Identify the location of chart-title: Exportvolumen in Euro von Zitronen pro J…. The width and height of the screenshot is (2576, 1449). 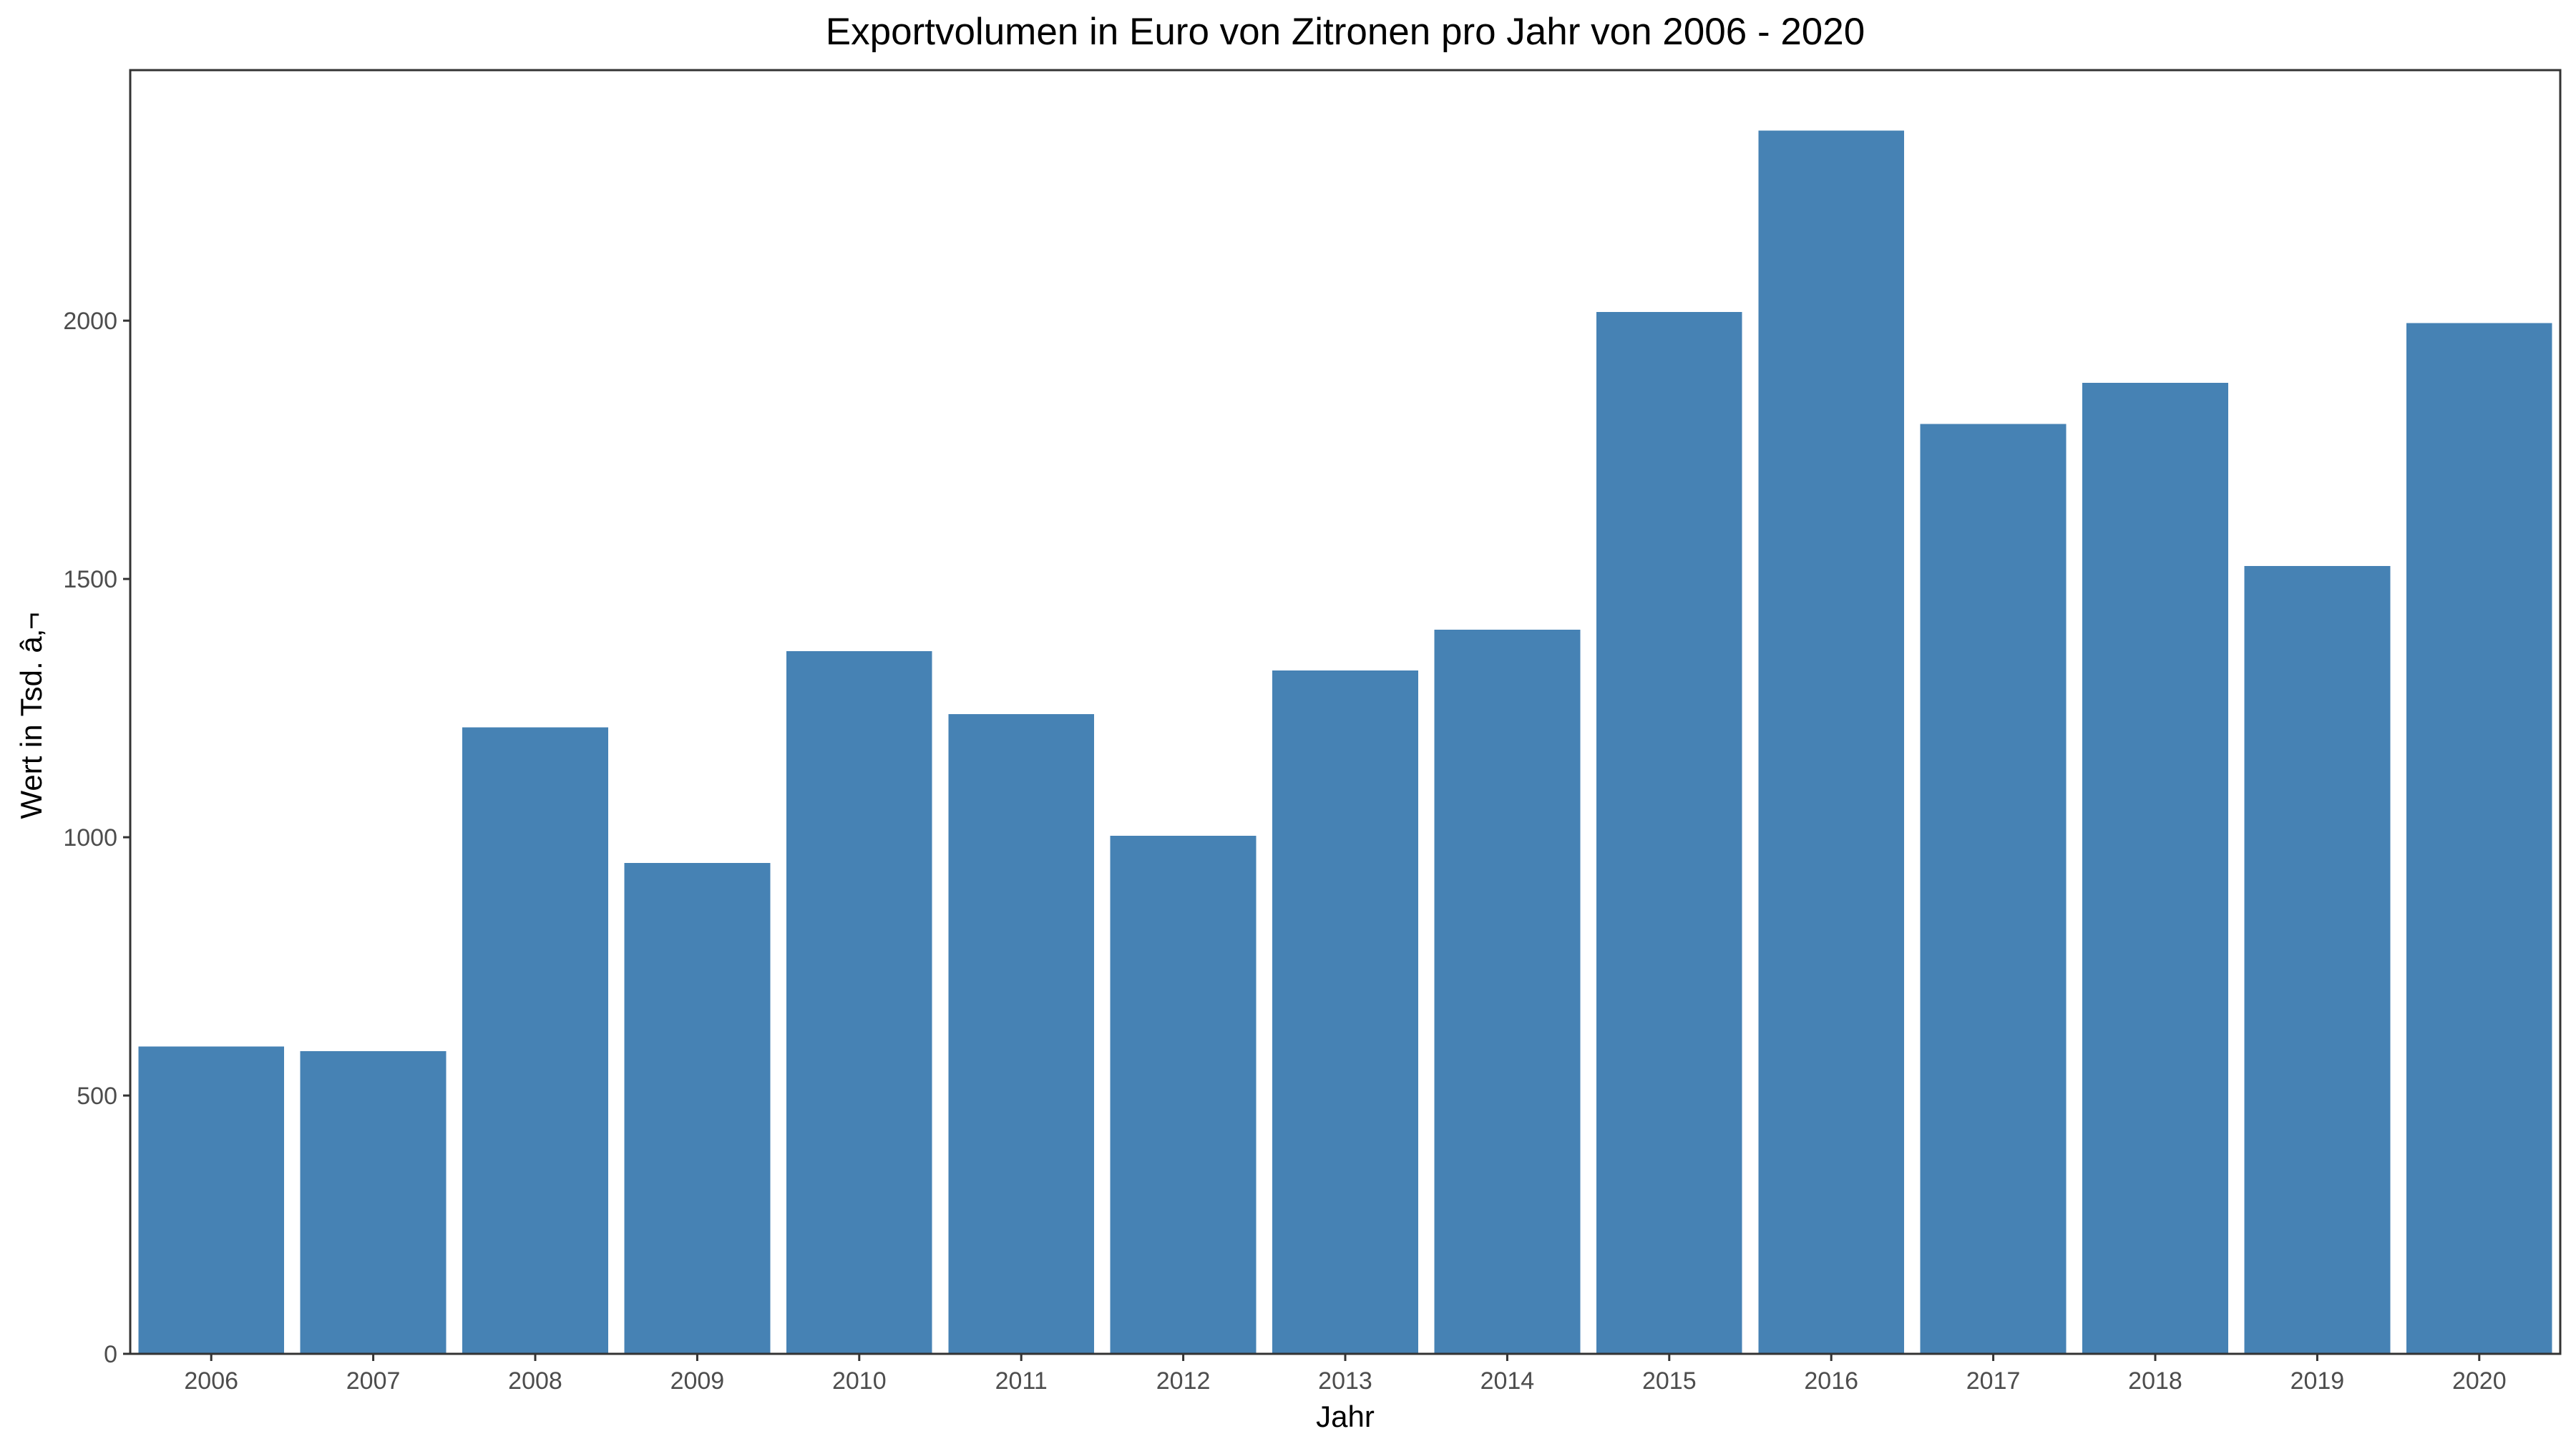
(1345, 32).